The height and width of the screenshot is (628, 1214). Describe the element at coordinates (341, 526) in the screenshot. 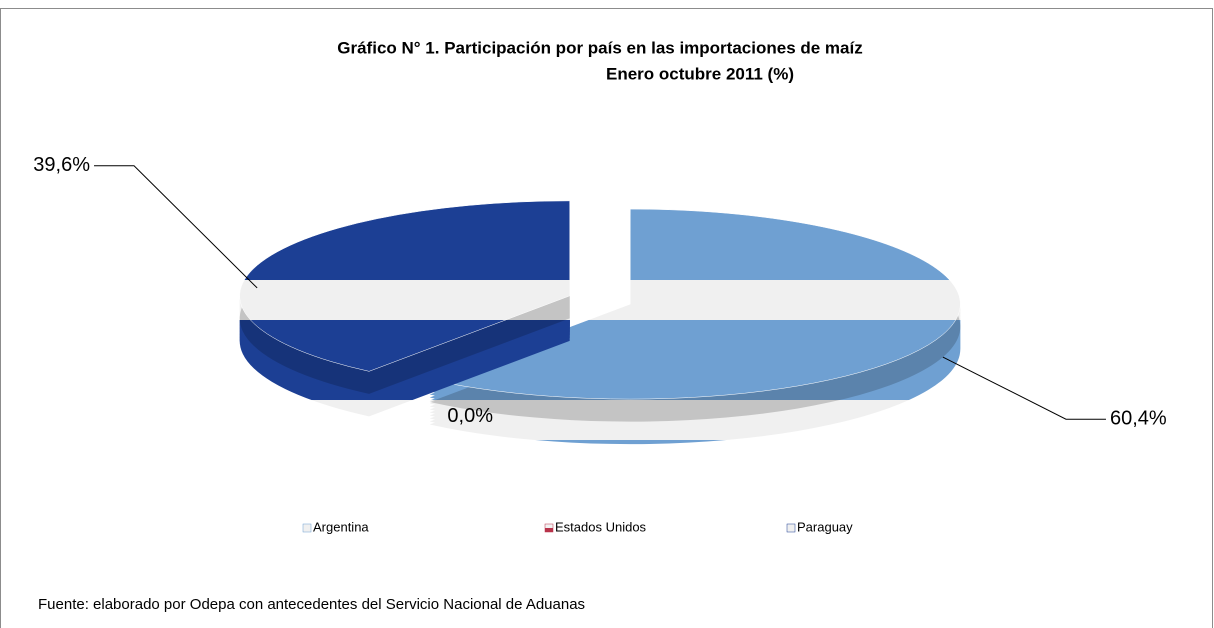

I see `legend-label: Argentina` at that location.